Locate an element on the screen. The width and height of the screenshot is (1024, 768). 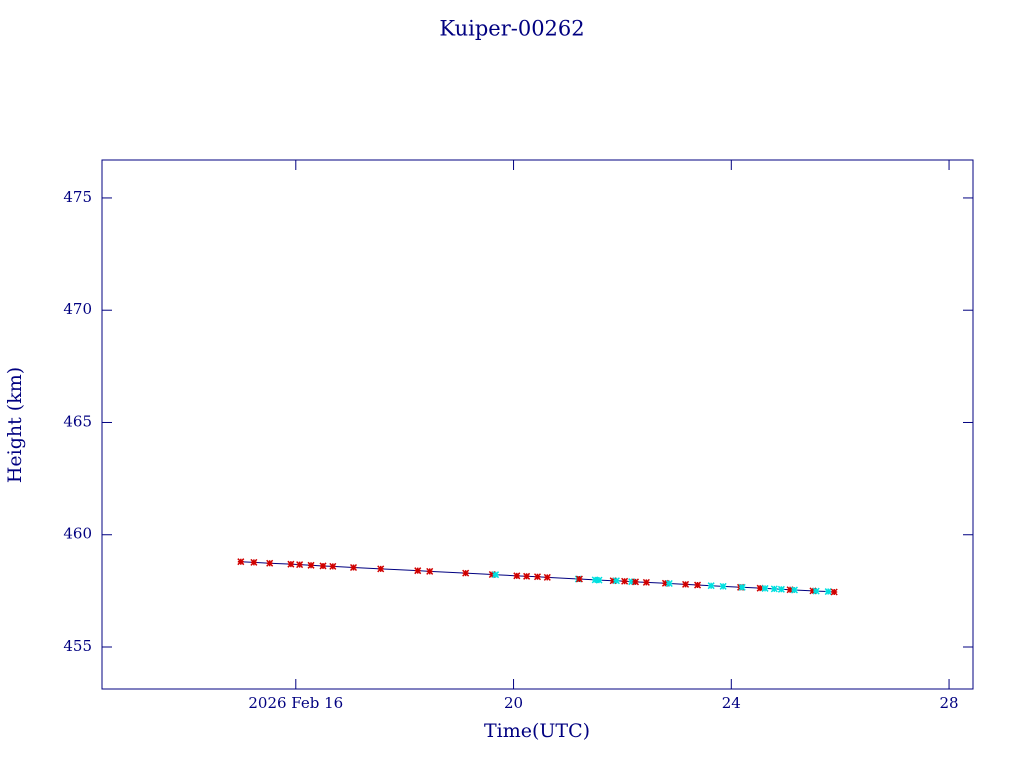
y-tick-label: 470 is located at coordinates (77, 309).